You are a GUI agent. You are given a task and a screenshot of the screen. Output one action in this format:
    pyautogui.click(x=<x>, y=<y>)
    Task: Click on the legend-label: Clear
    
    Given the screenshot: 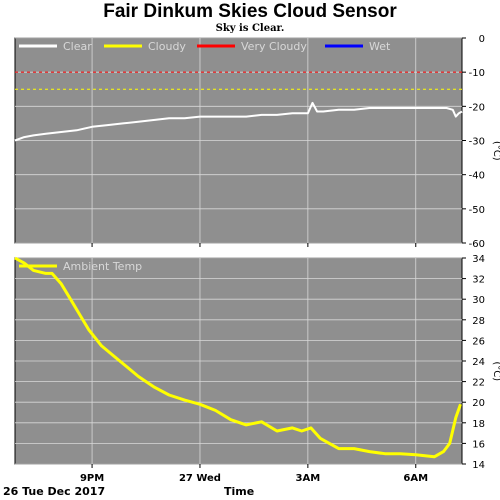 What is the action you would take?
    pyautogui.click(x=77, y=46)
    